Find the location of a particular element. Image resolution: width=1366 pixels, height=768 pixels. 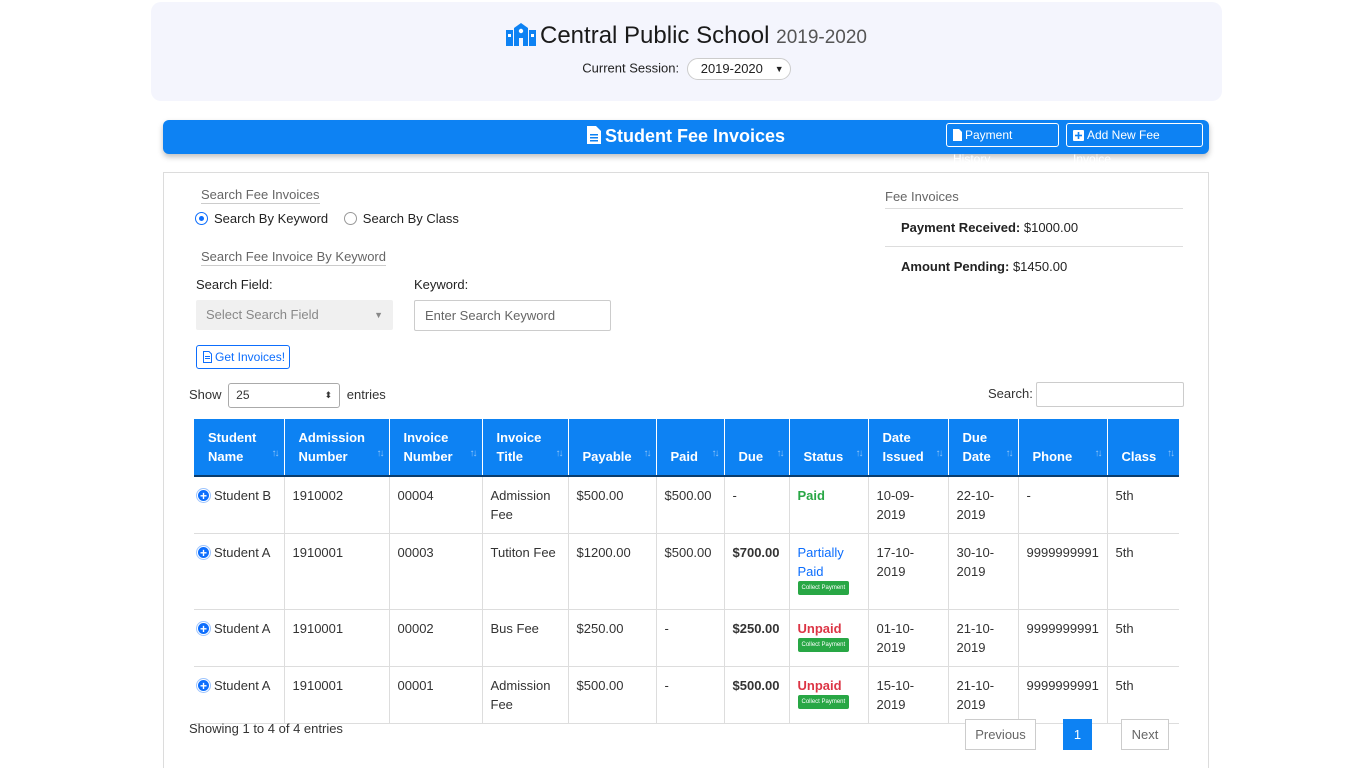

column-header: Phone ↑↓ is located at coordinates (1063, 448).